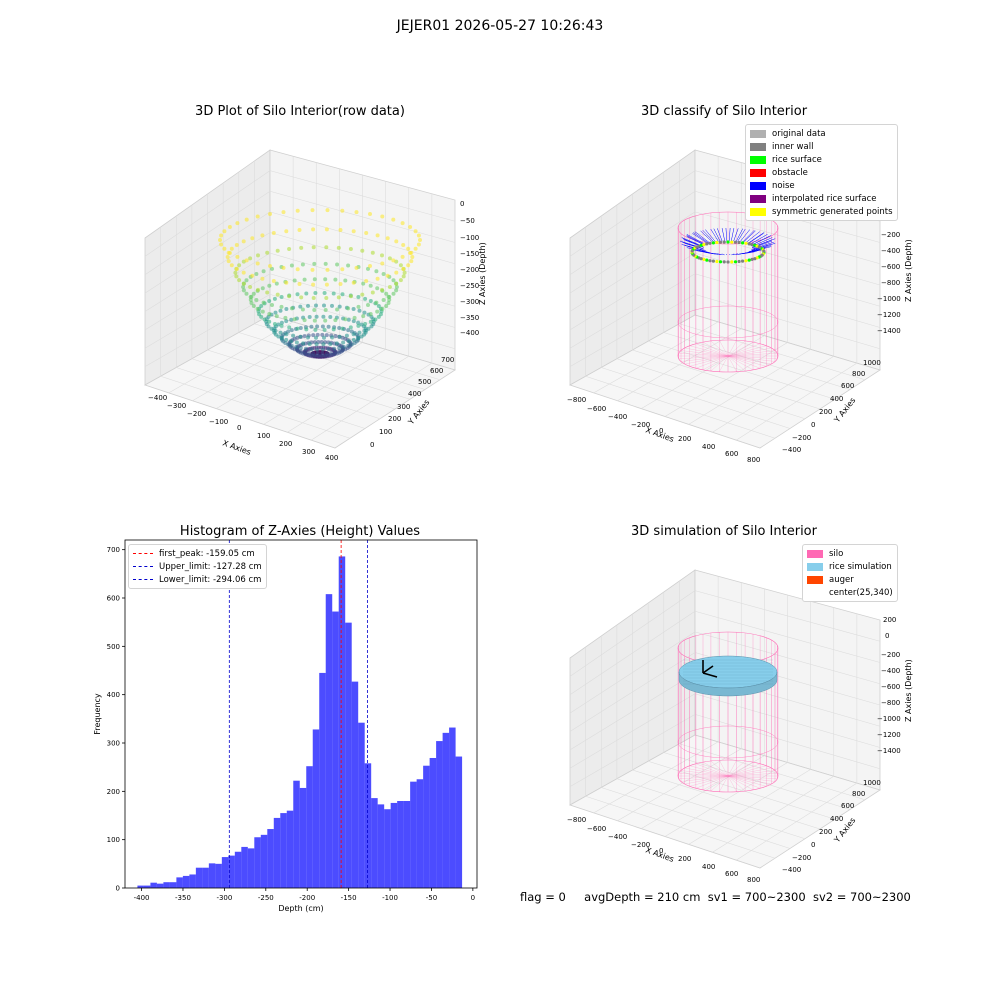  I want to click on histogram-bars, so click(300, 722).